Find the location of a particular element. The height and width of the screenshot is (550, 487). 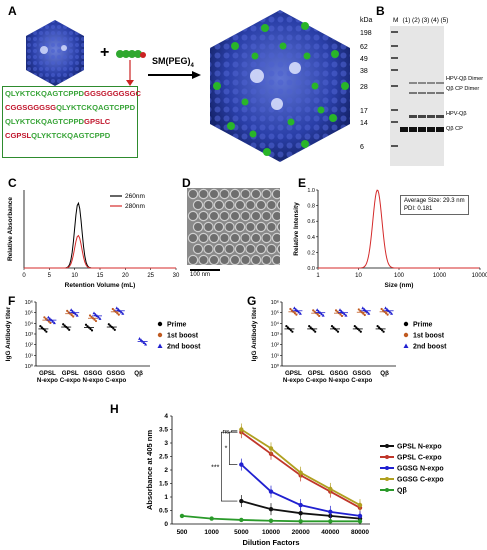

marker-label: 6 is located at coordinates (362, 147).